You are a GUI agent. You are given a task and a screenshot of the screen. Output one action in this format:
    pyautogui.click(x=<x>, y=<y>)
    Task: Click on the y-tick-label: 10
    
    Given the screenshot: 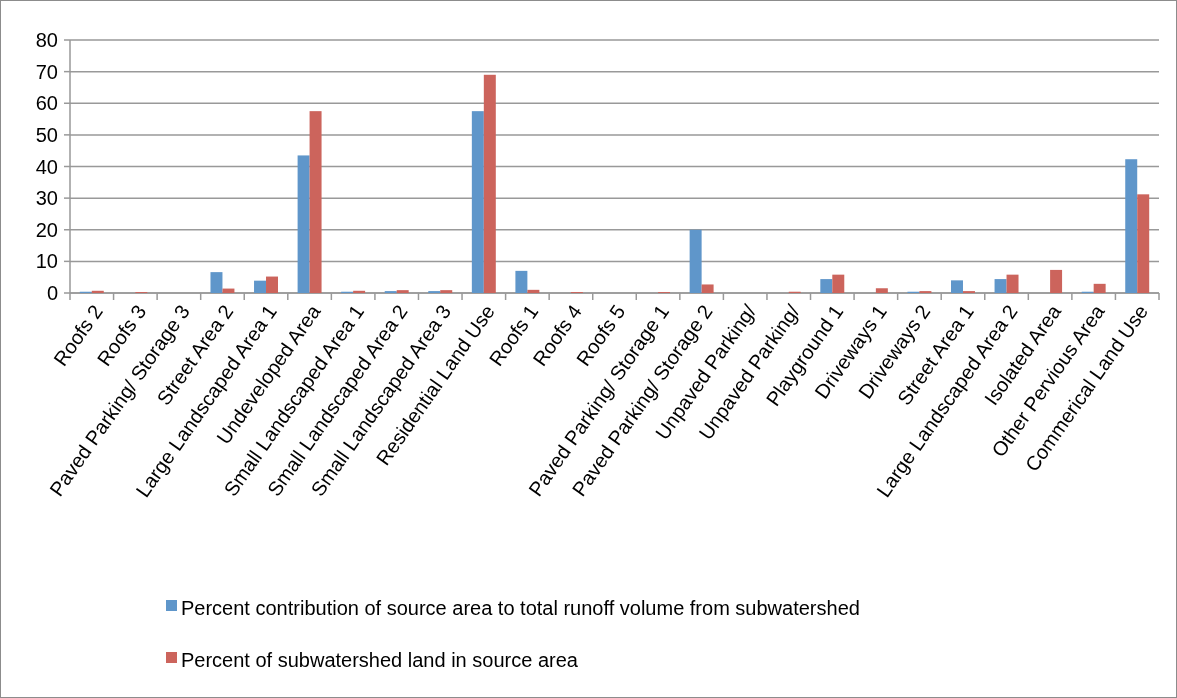 What is the action you would take?
    pyautogui.click(x=46, y=261)
    